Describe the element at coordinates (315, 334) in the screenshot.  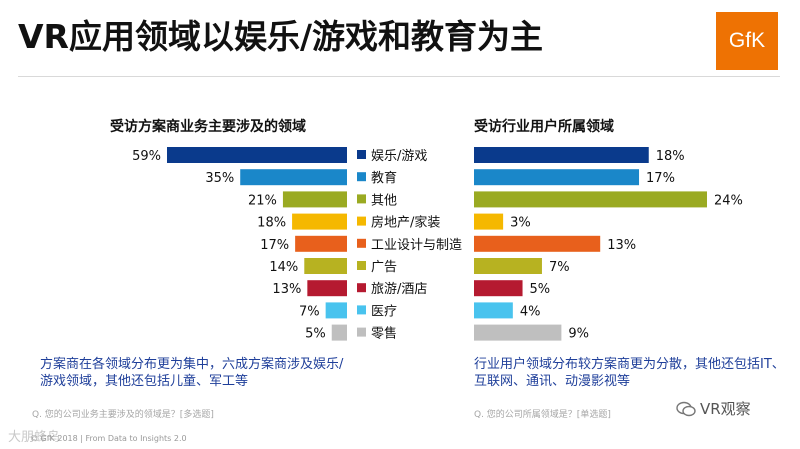
I see `left-value-label: 5%` at that location.